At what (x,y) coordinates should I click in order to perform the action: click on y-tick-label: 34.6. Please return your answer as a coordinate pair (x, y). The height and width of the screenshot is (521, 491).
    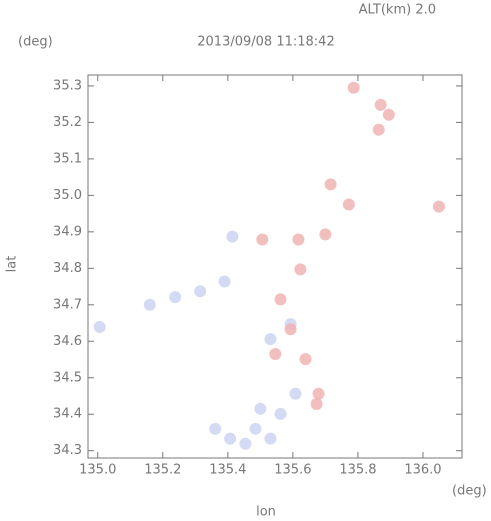
    Looking at the image, I should click on (67, 341).